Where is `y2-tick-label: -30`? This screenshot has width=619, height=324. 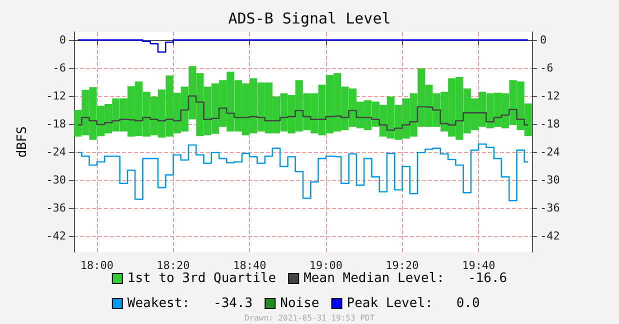
y2-tick-label: -30 is located at coordinates (550, 180).